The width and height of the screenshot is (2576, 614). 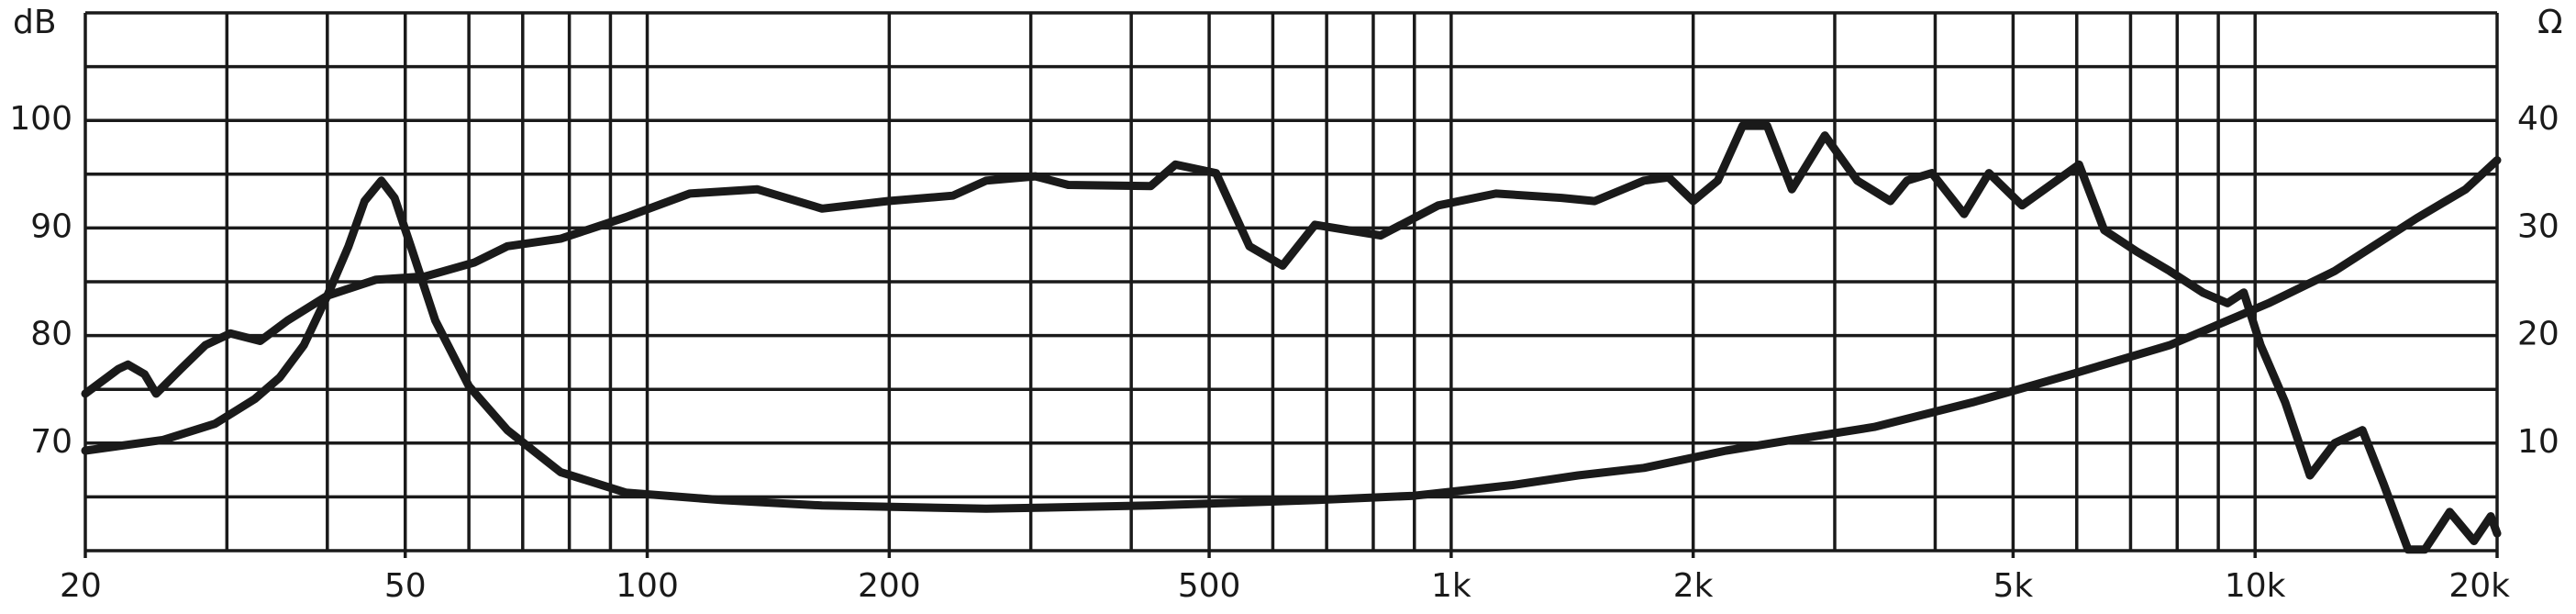 I want to click on y2-tick-label: 10, so click(x=2538, y=442).